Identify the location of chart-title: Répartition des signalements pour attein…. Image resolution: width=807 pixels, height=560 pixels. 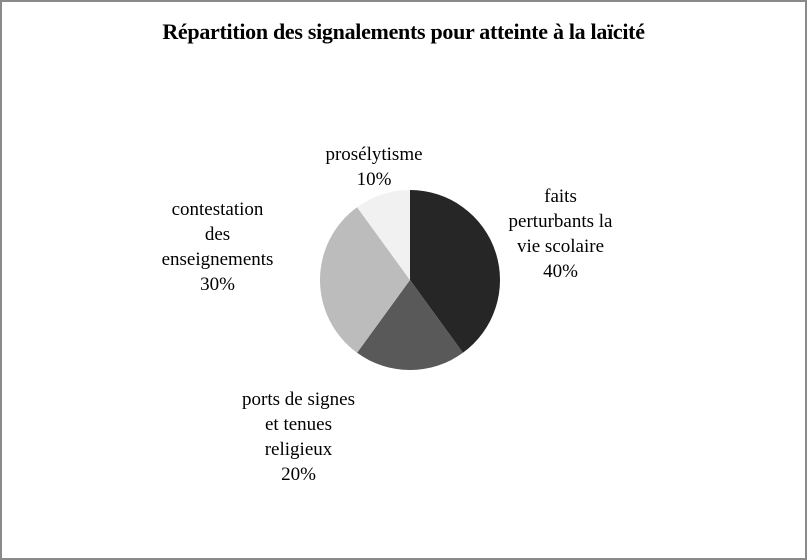
(403, 31).